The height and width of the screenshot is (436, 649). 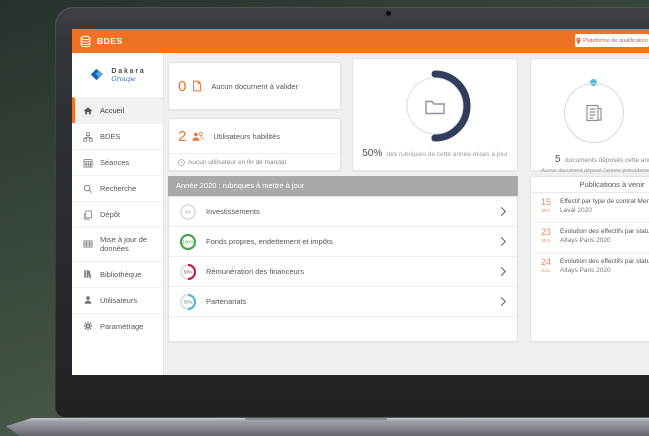 What do you see at coordinates (88, 163) in the screenshot?
I see `calendar-icon` at bounding box center [88, 163].